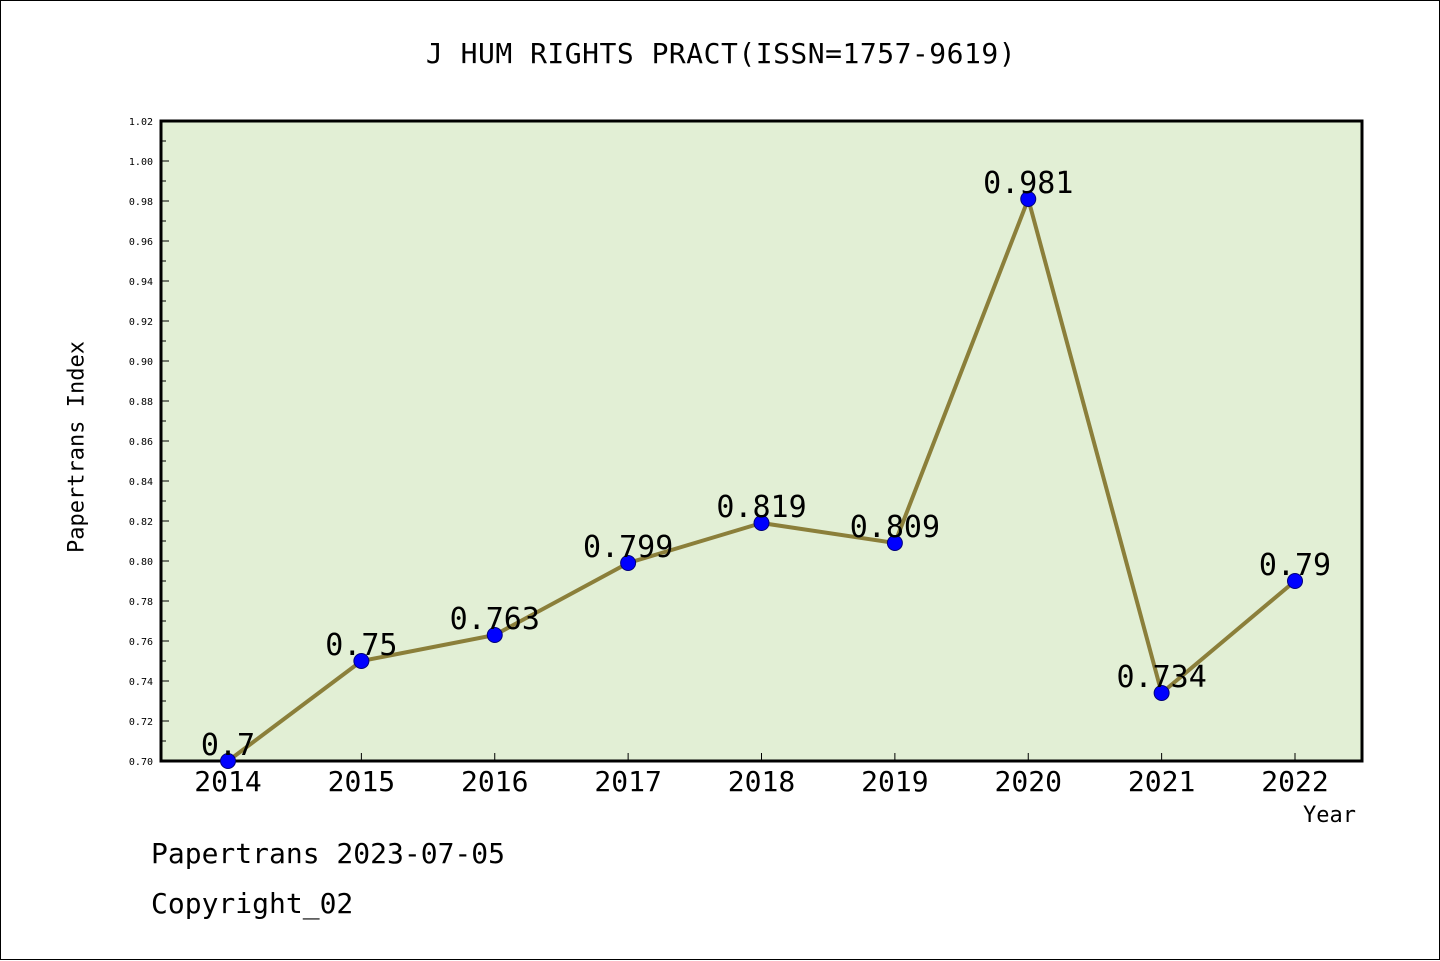 This screenshot has width=1440, height=961. What do you see at coordinates (141, 722) in the screenshot?
I see `y-tick-label: 0.72` at bounding box center [141, 722].